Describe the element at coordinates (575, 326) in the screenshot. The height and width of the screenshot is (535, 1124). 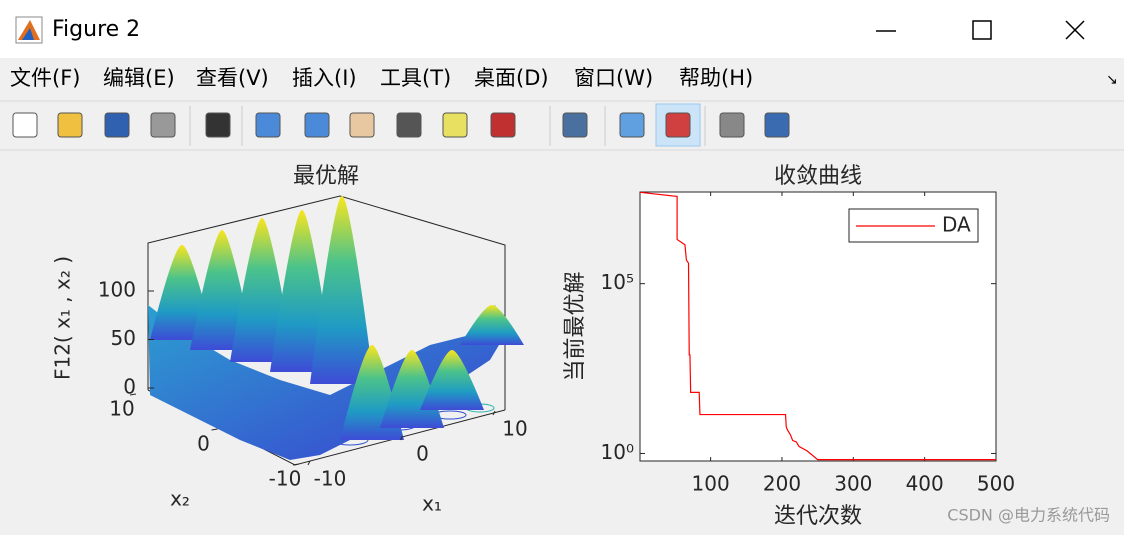
I see `y-axis-label: 当前最优解` at that location.